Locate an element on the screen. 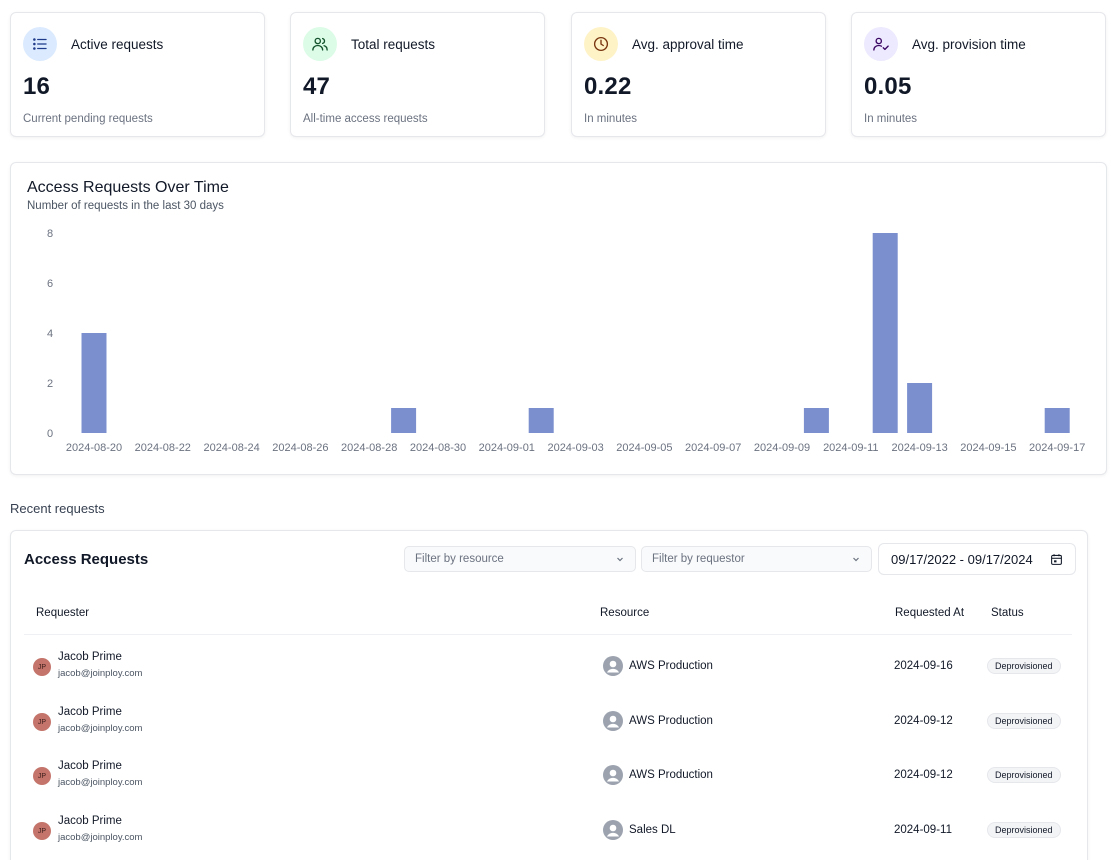 The width and height of the screenshot is (1120, 860). x-tick-label: 2024-09-11 is located at coordinates (850, 448).